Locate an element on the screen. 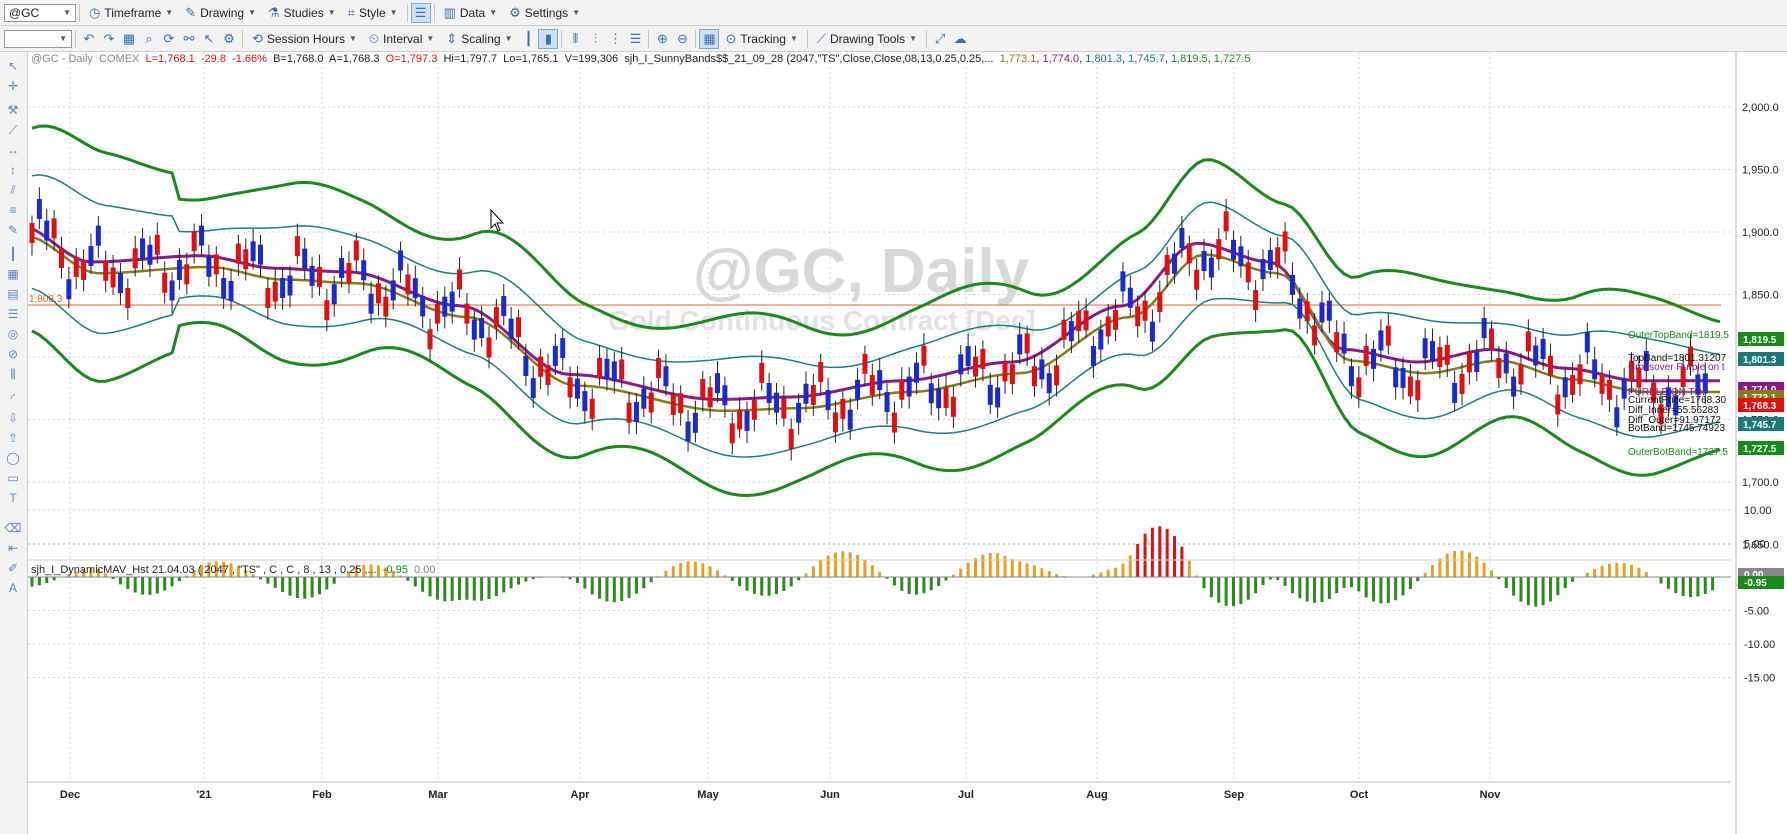  expand-bars-icon: ⫶ is located at coordinates (595, 38).